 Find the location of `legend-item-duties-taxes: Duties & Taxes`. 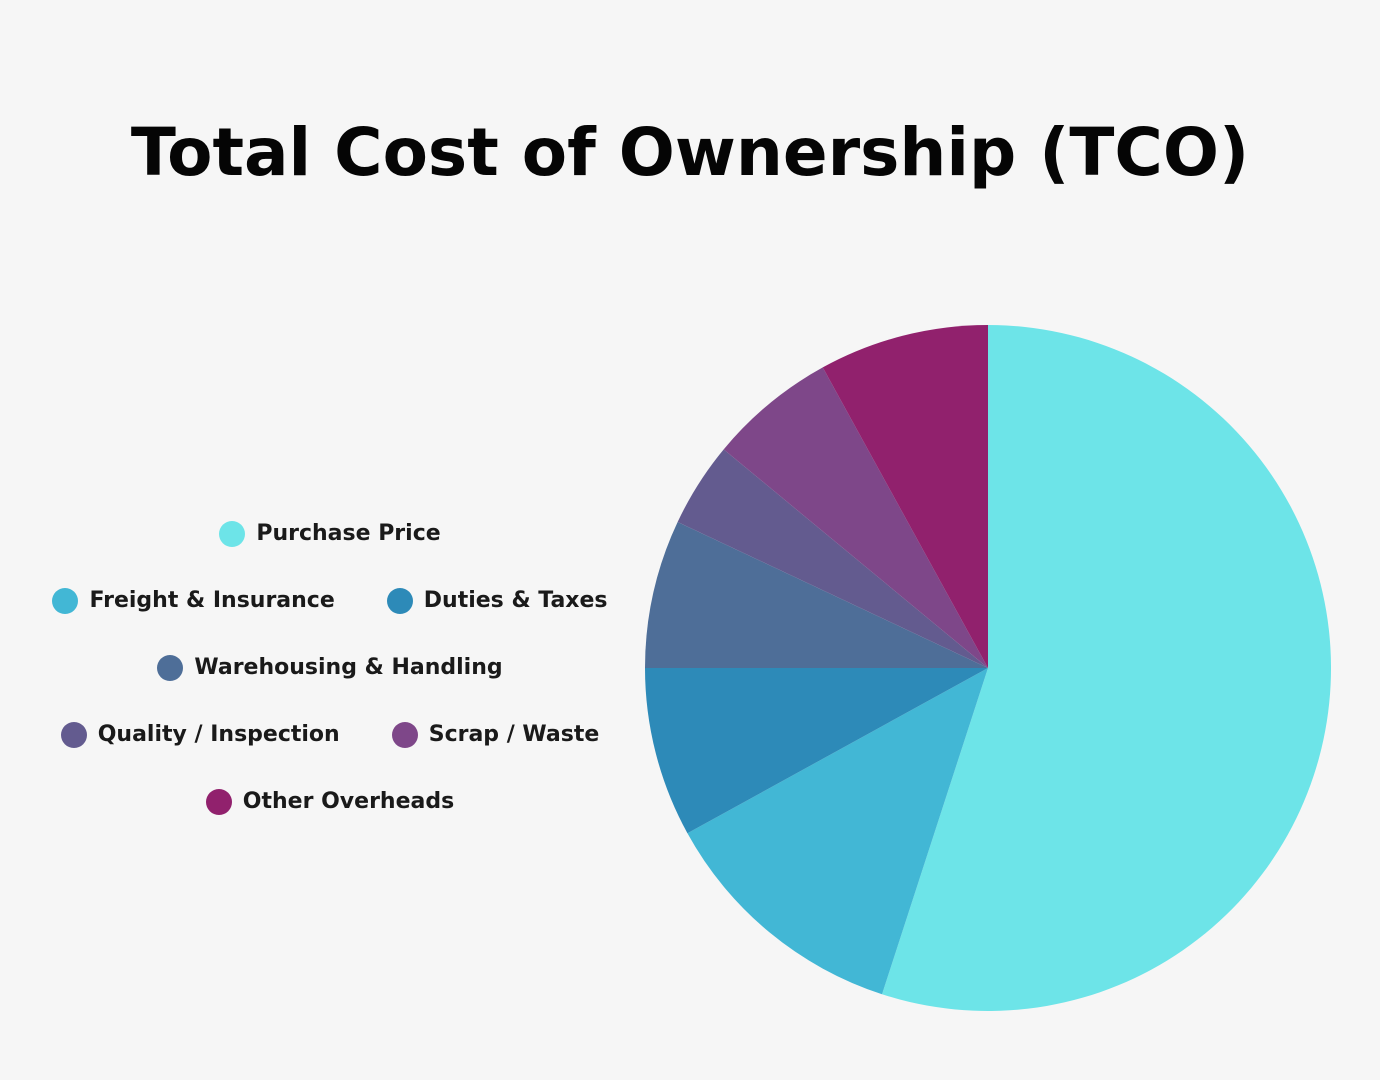

legend-item-duties-taxes: Duties & Taxes is located at coordinates (497, 600).